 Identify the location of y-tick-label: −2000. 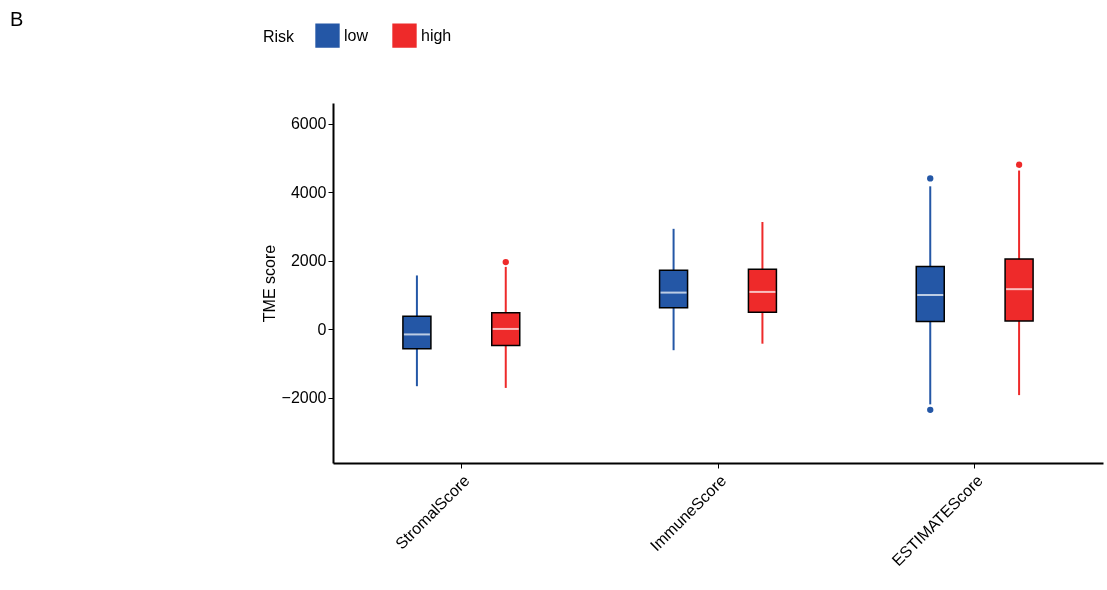
(304, 398).